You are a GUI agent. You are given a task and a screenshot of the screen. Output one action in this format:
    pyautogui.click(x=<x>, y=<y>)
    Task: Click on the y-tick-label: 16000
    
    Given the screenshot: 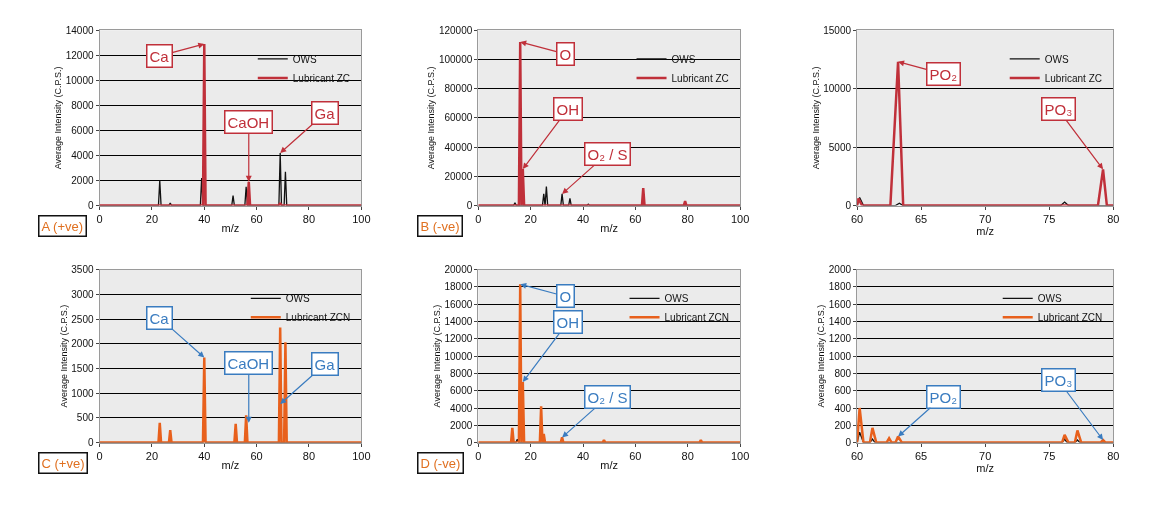 What is the action you would take?
    pyautogui.click(x=458, y=304)
    